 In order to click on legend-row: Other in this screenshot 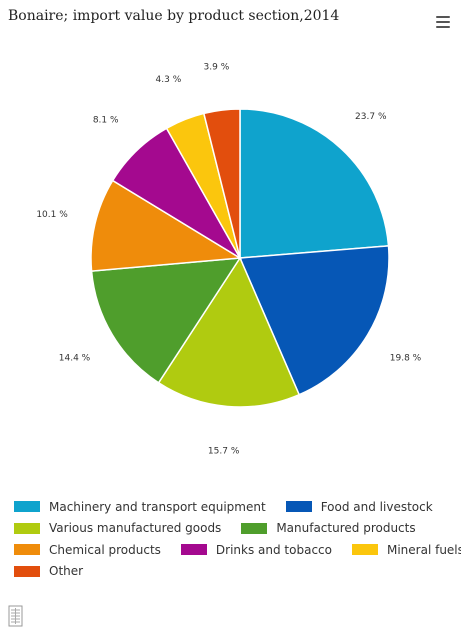, I will do `click(234, 572)`.